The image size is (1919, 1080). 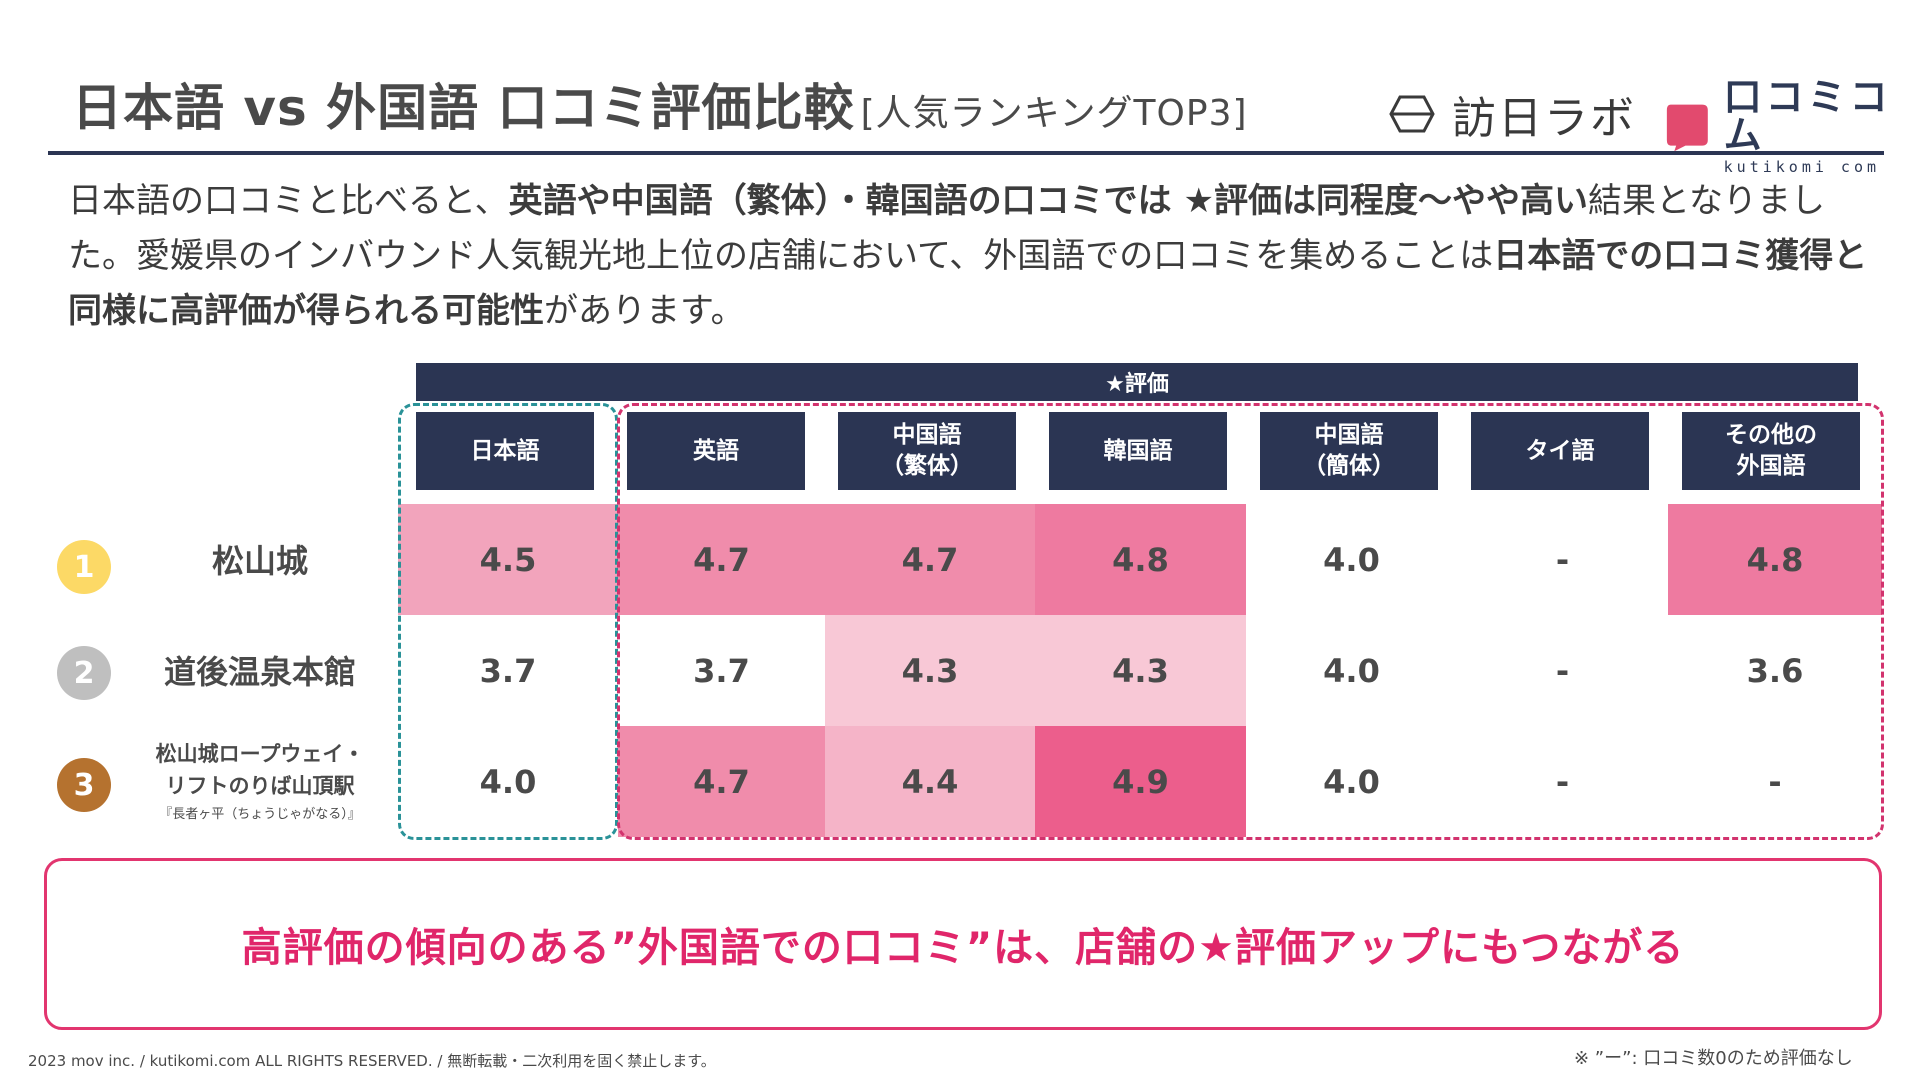 I want to click on cell-r1-english: 4.7, so click(x=721, y=559).